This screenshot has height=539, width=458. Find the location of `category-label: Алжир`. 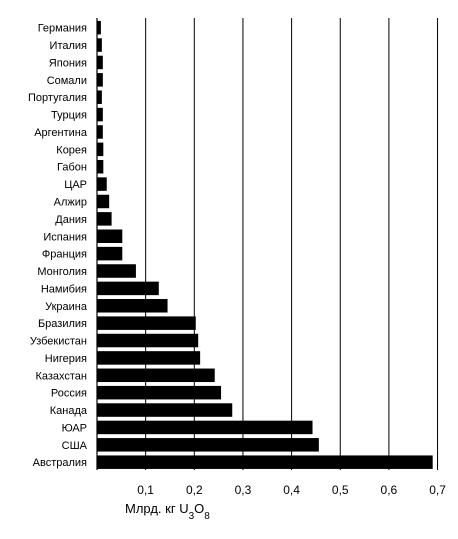

category-label: Алжир is located at coordinates (70, 202).